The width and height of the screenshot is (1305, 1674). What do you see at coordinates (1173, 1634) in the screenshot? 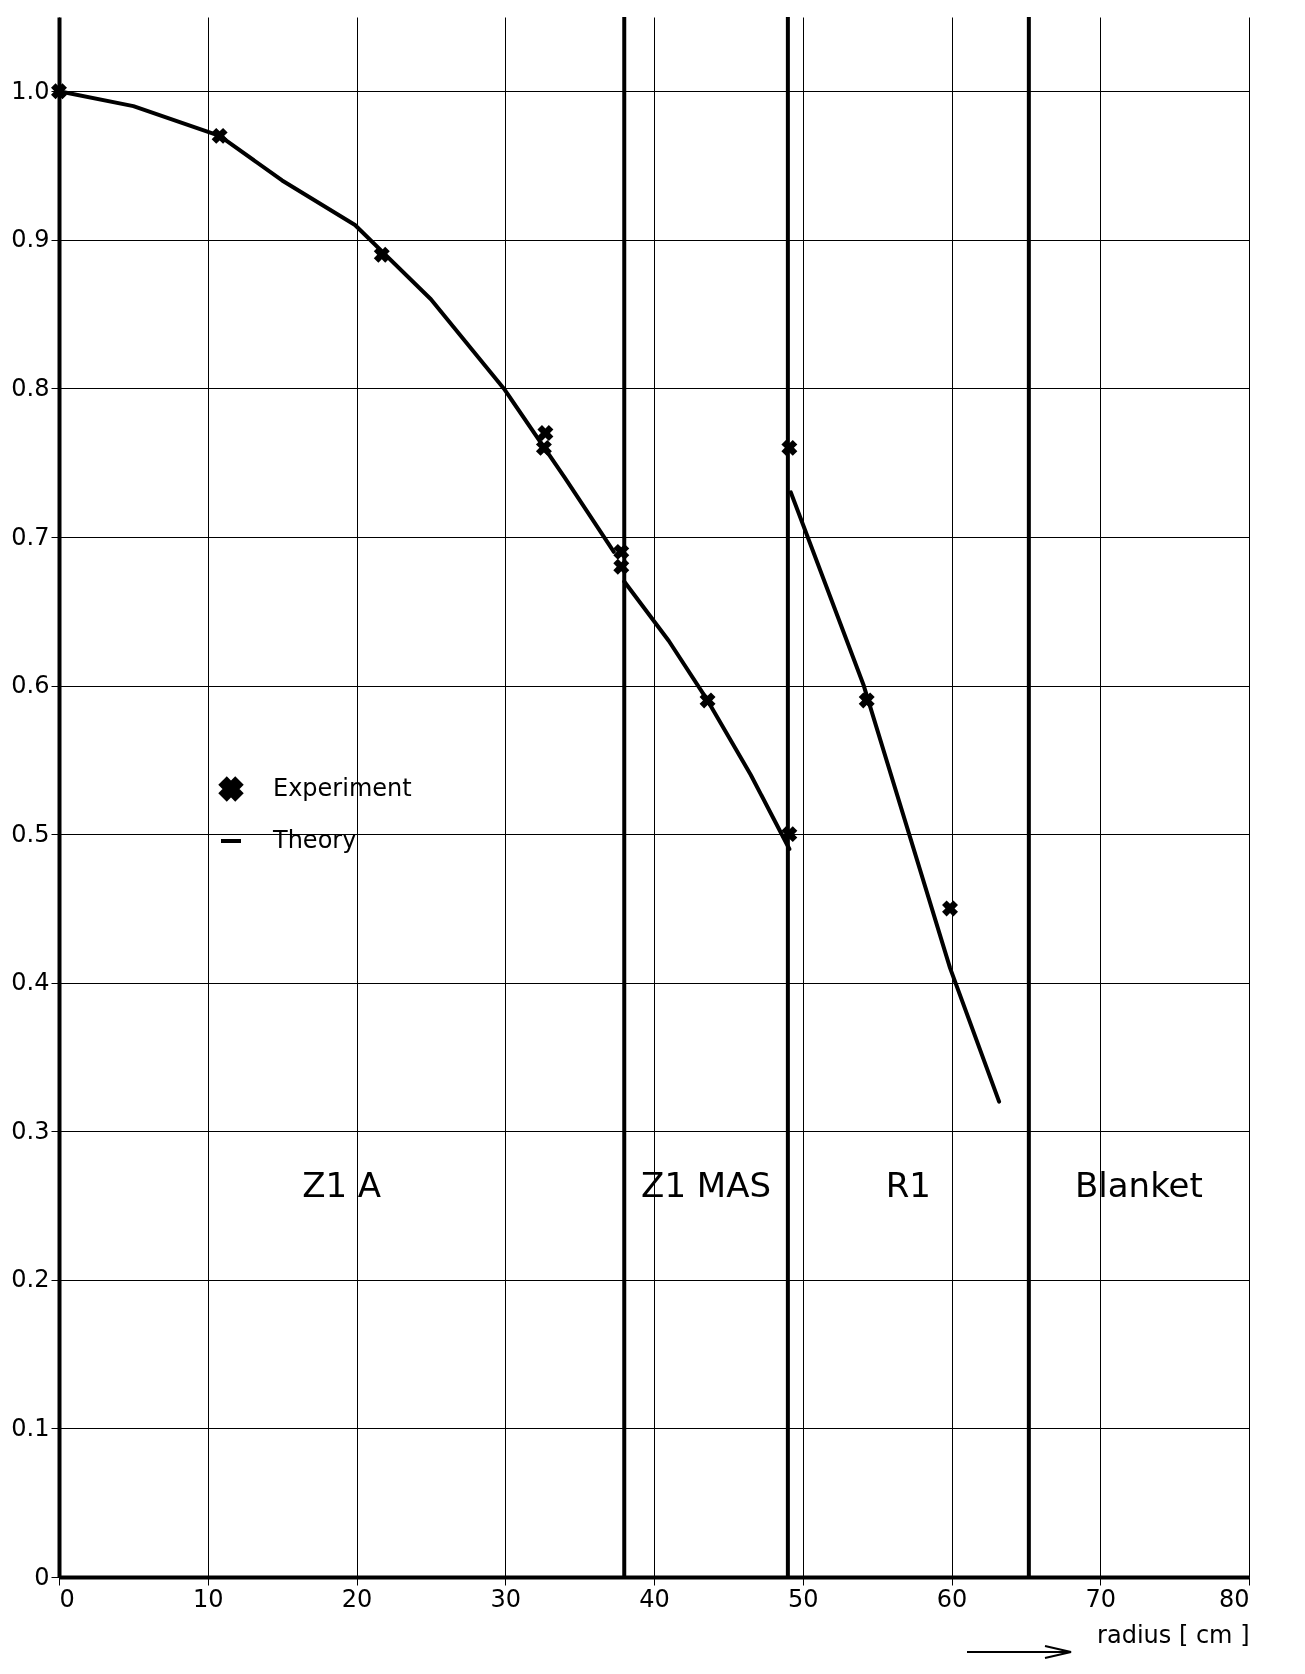
I see `x-axis-title: radius [ cm ]` at bounding box center [1173, 1634].